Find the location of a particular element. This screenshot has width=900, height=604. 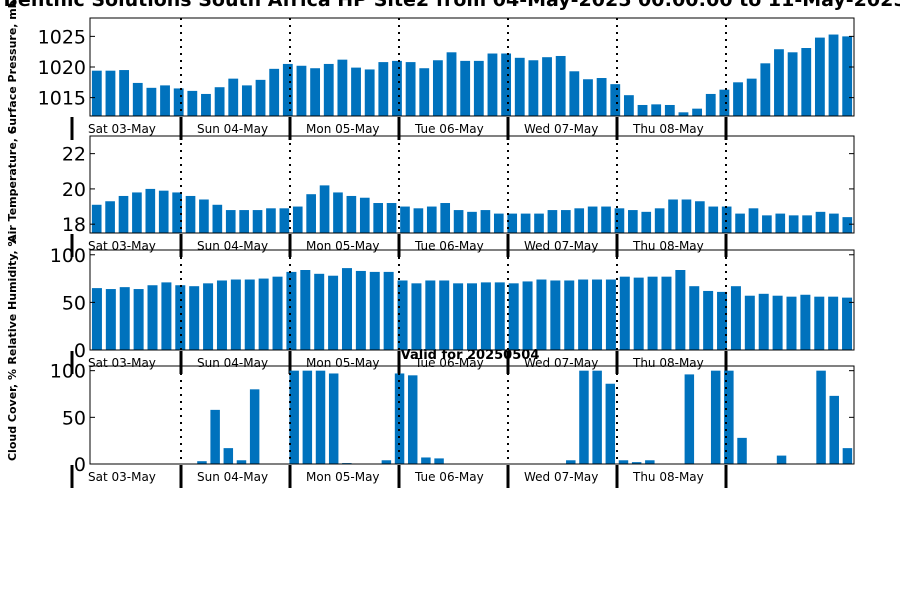

y-tick-label: 22 is located at coordinates (74, 155).